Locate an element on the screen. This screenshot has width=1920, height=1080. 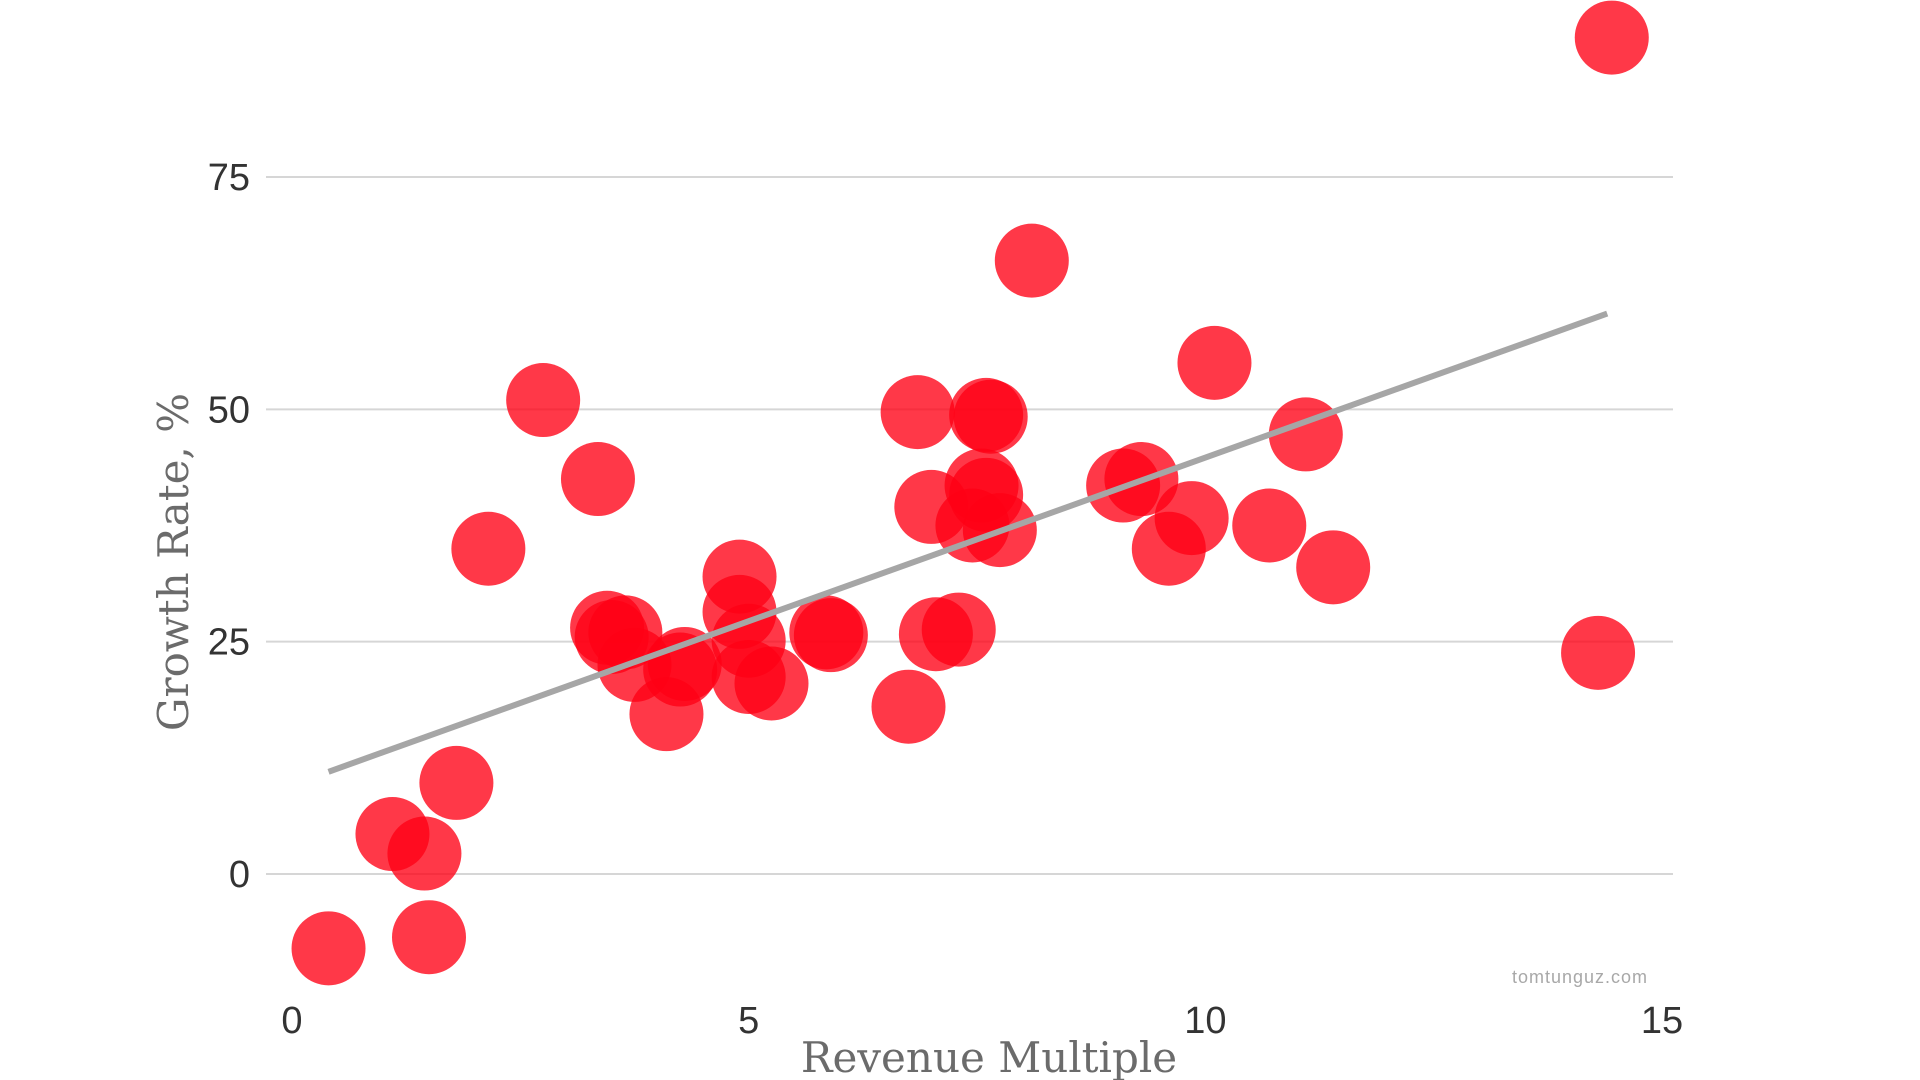
x-tick-label: 15 is located at coordinates (1662, 1021).